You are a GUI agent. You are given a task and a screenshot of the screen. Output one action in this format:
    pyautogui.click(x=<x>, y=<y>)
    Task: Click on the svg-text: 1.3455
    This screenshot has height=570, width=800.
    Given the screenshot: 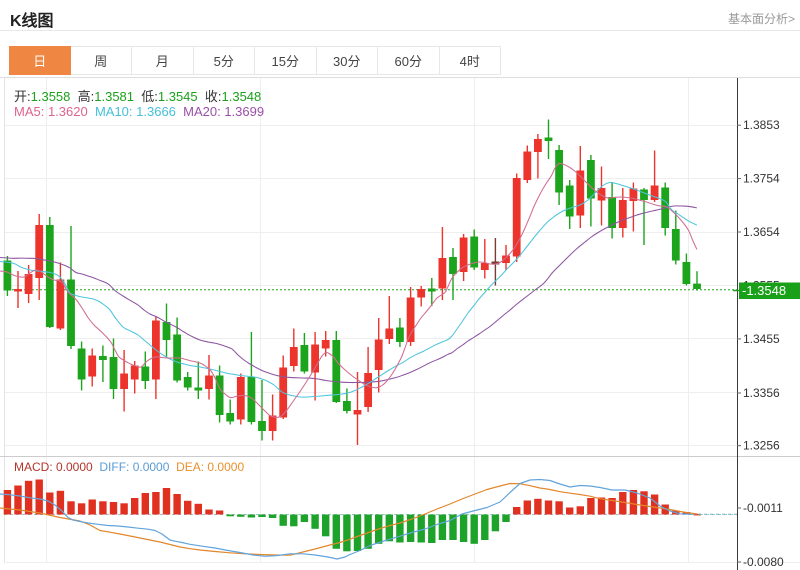 What is the action you would take?
    pyautogui.click(x=761, y=339)
    